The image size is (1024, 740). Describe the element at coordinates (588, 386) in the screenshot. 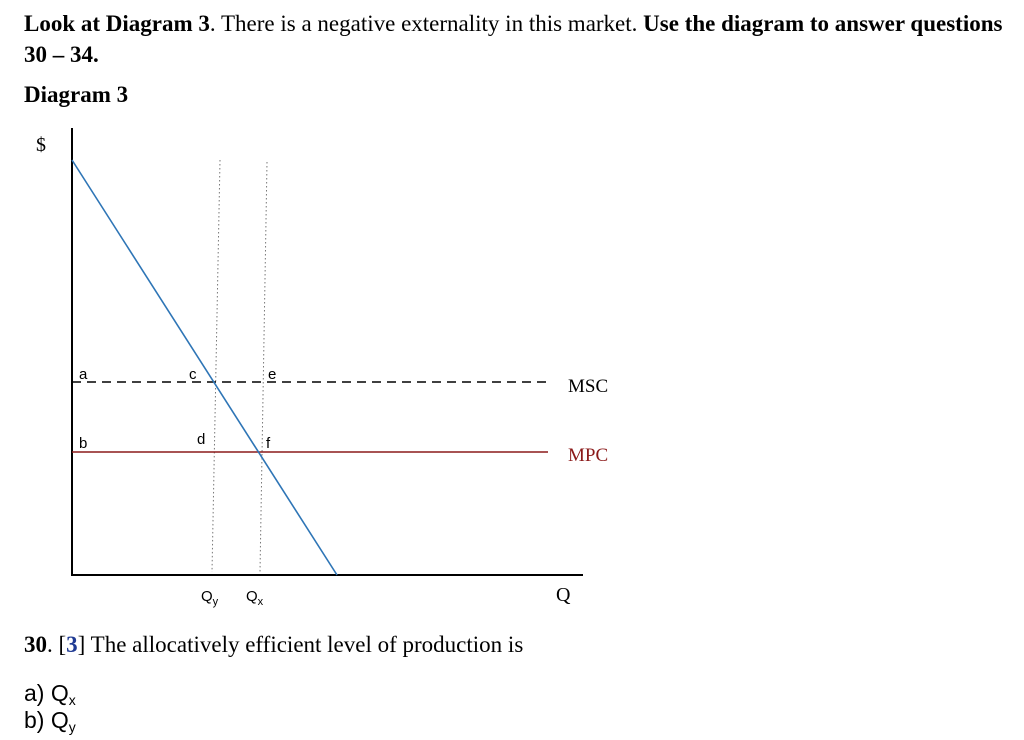

I see `msc-label: MSC` at that location.